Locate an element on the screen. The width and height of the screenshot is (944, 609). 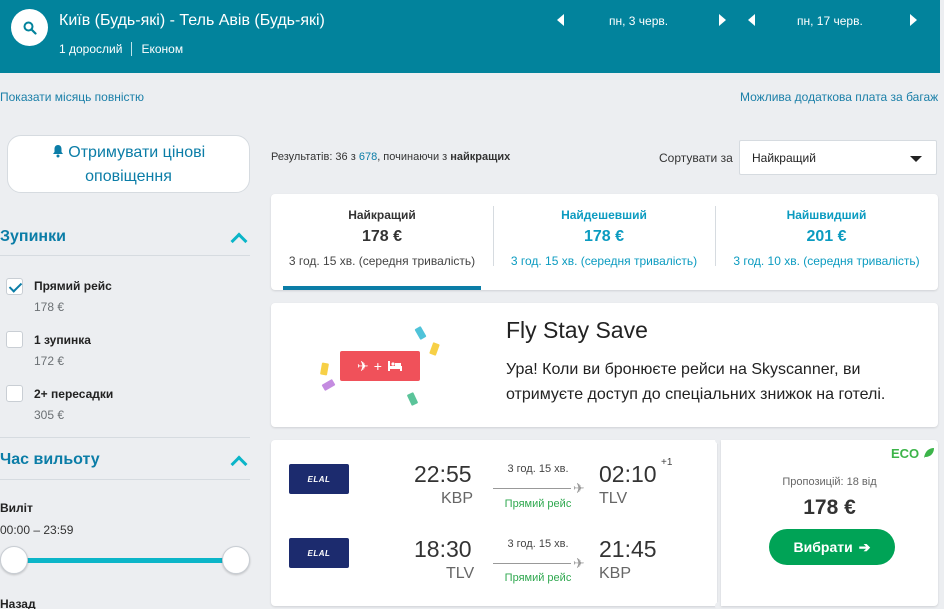
stops-one-label: 1 зупинка is located at coordinates (62, 340).